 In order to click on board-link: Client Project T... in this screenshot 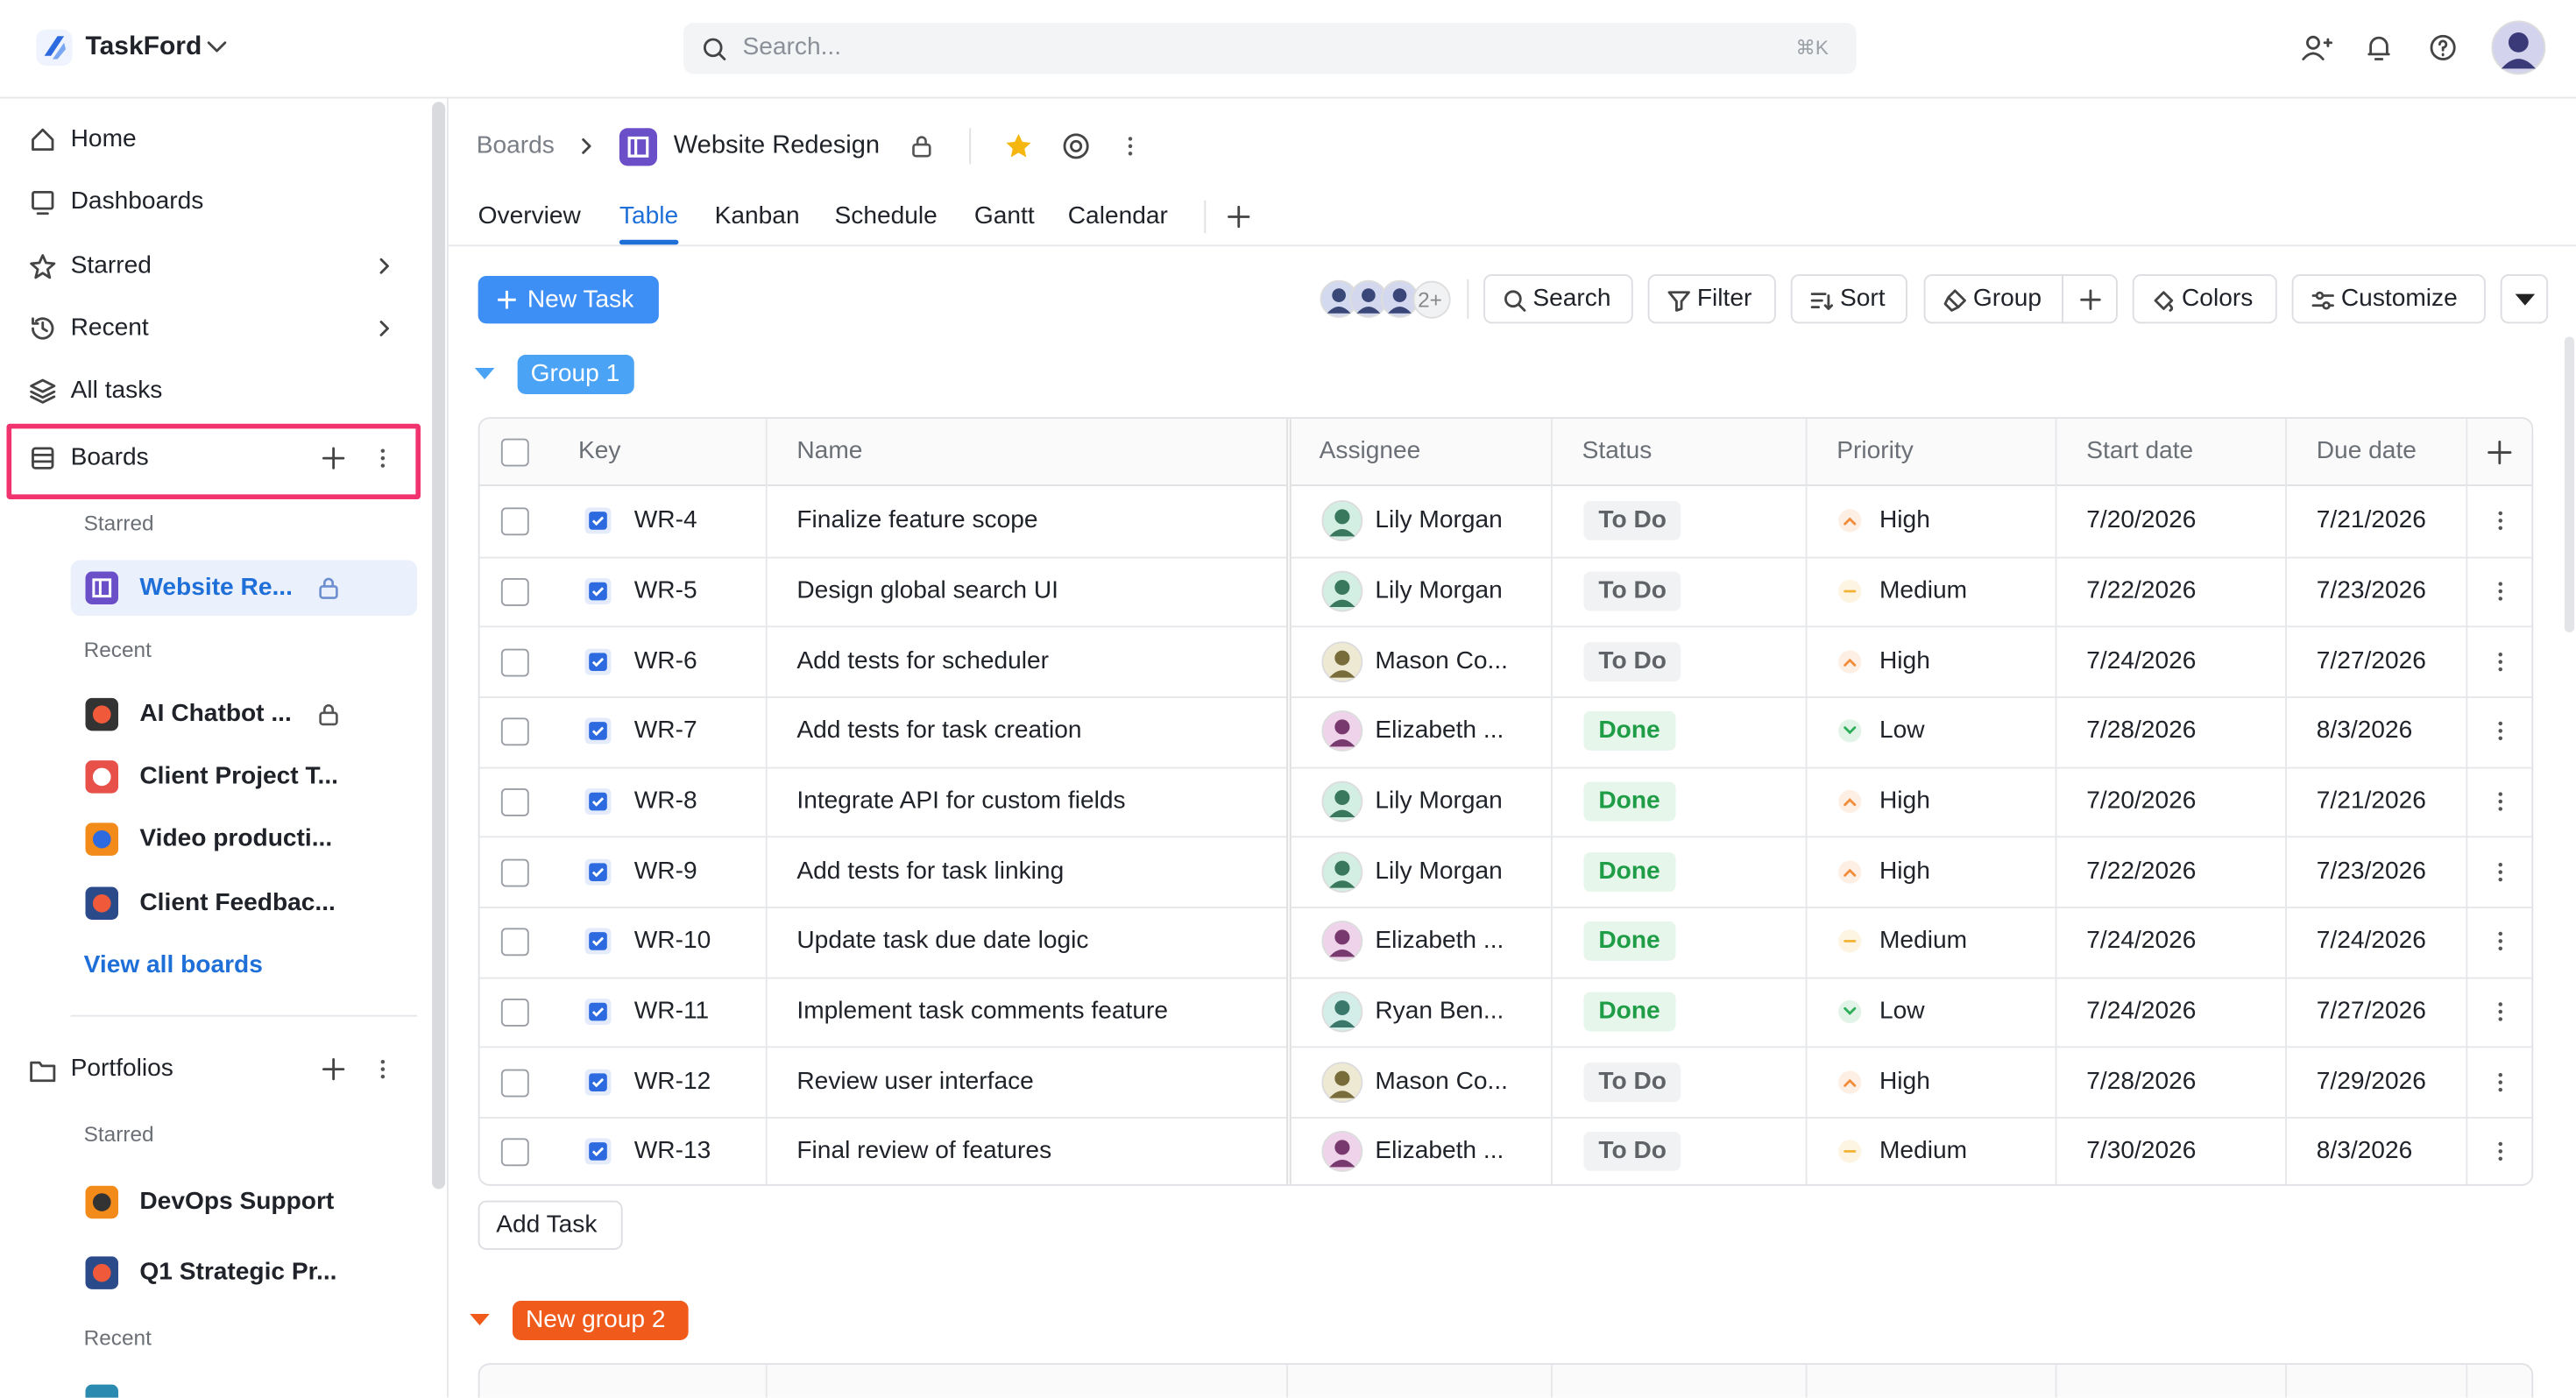, I will do `click(238, 776)`.